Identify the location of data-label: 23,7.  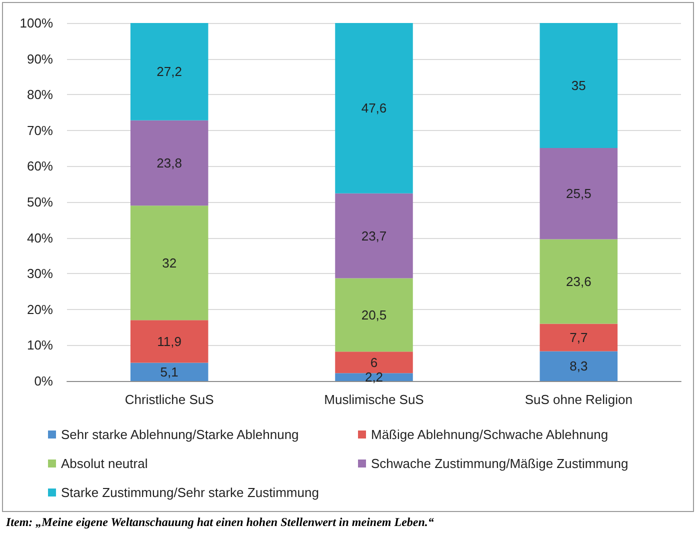
(374, 236).